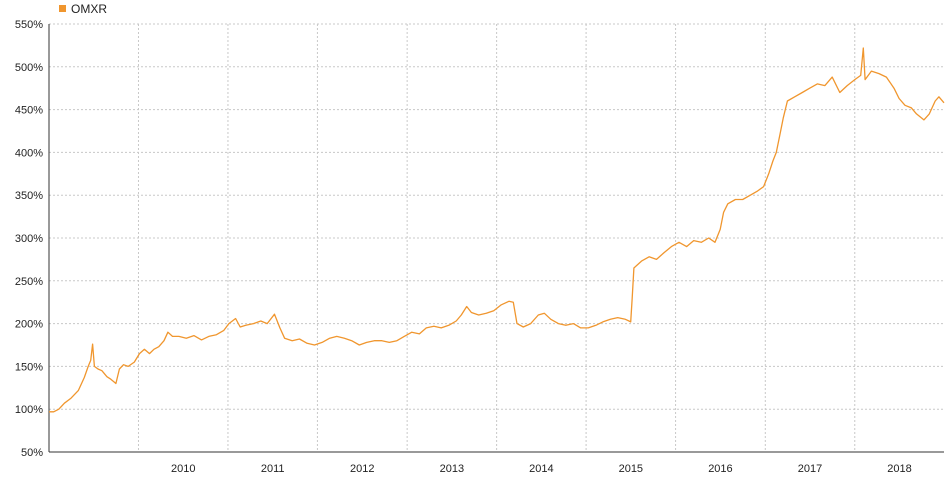 The width and height of the screenshot is (945, 480). I want to click on y-tick-label: 350%, so click(29, 196).